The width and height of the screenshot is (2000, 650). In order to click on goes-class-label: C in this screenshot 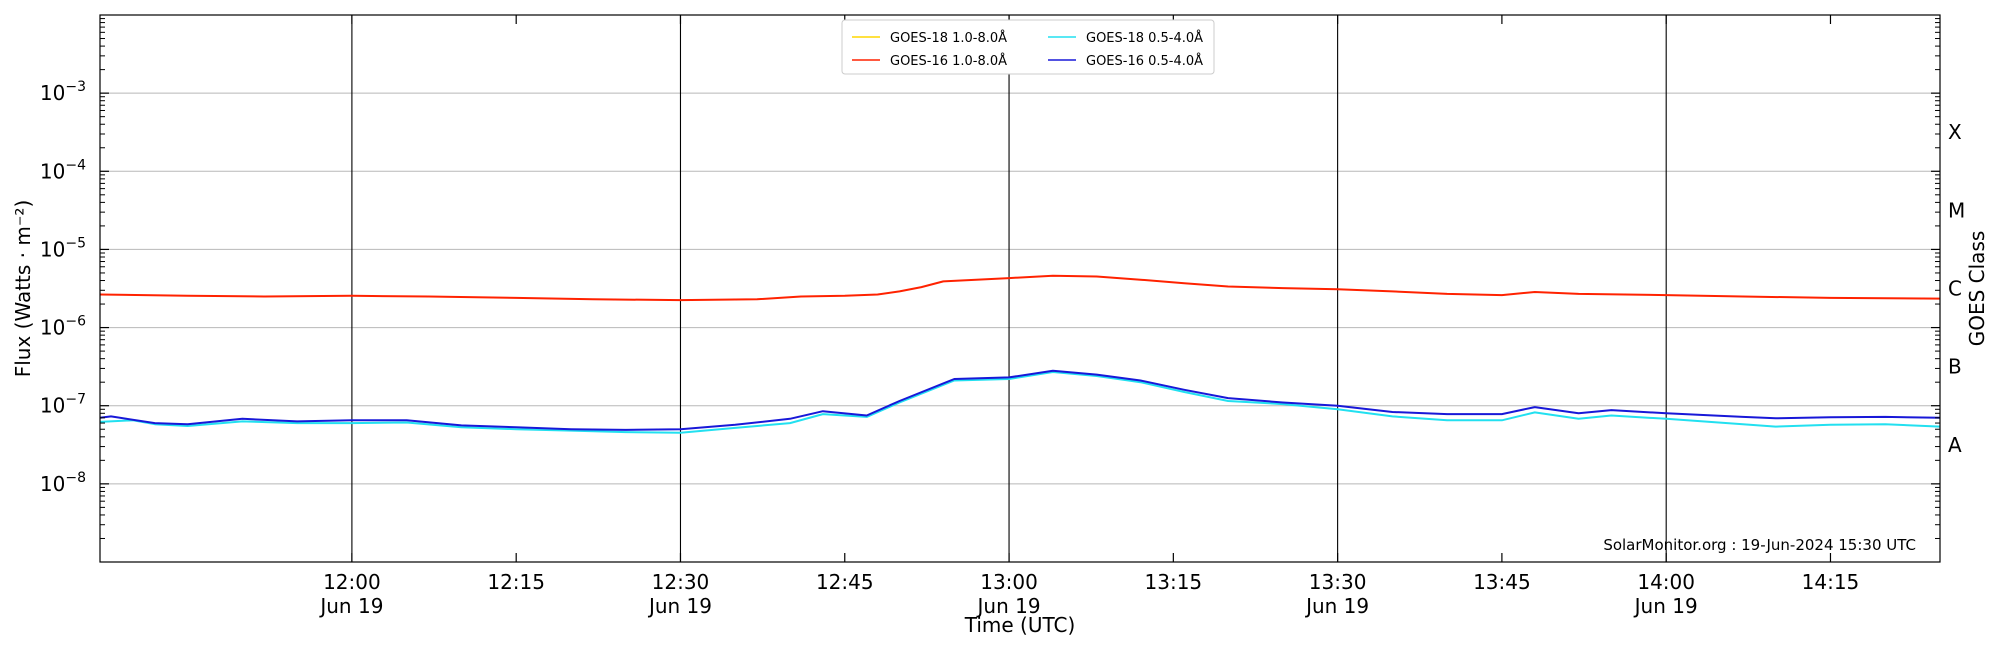, I will do `click(1955, 289)`.